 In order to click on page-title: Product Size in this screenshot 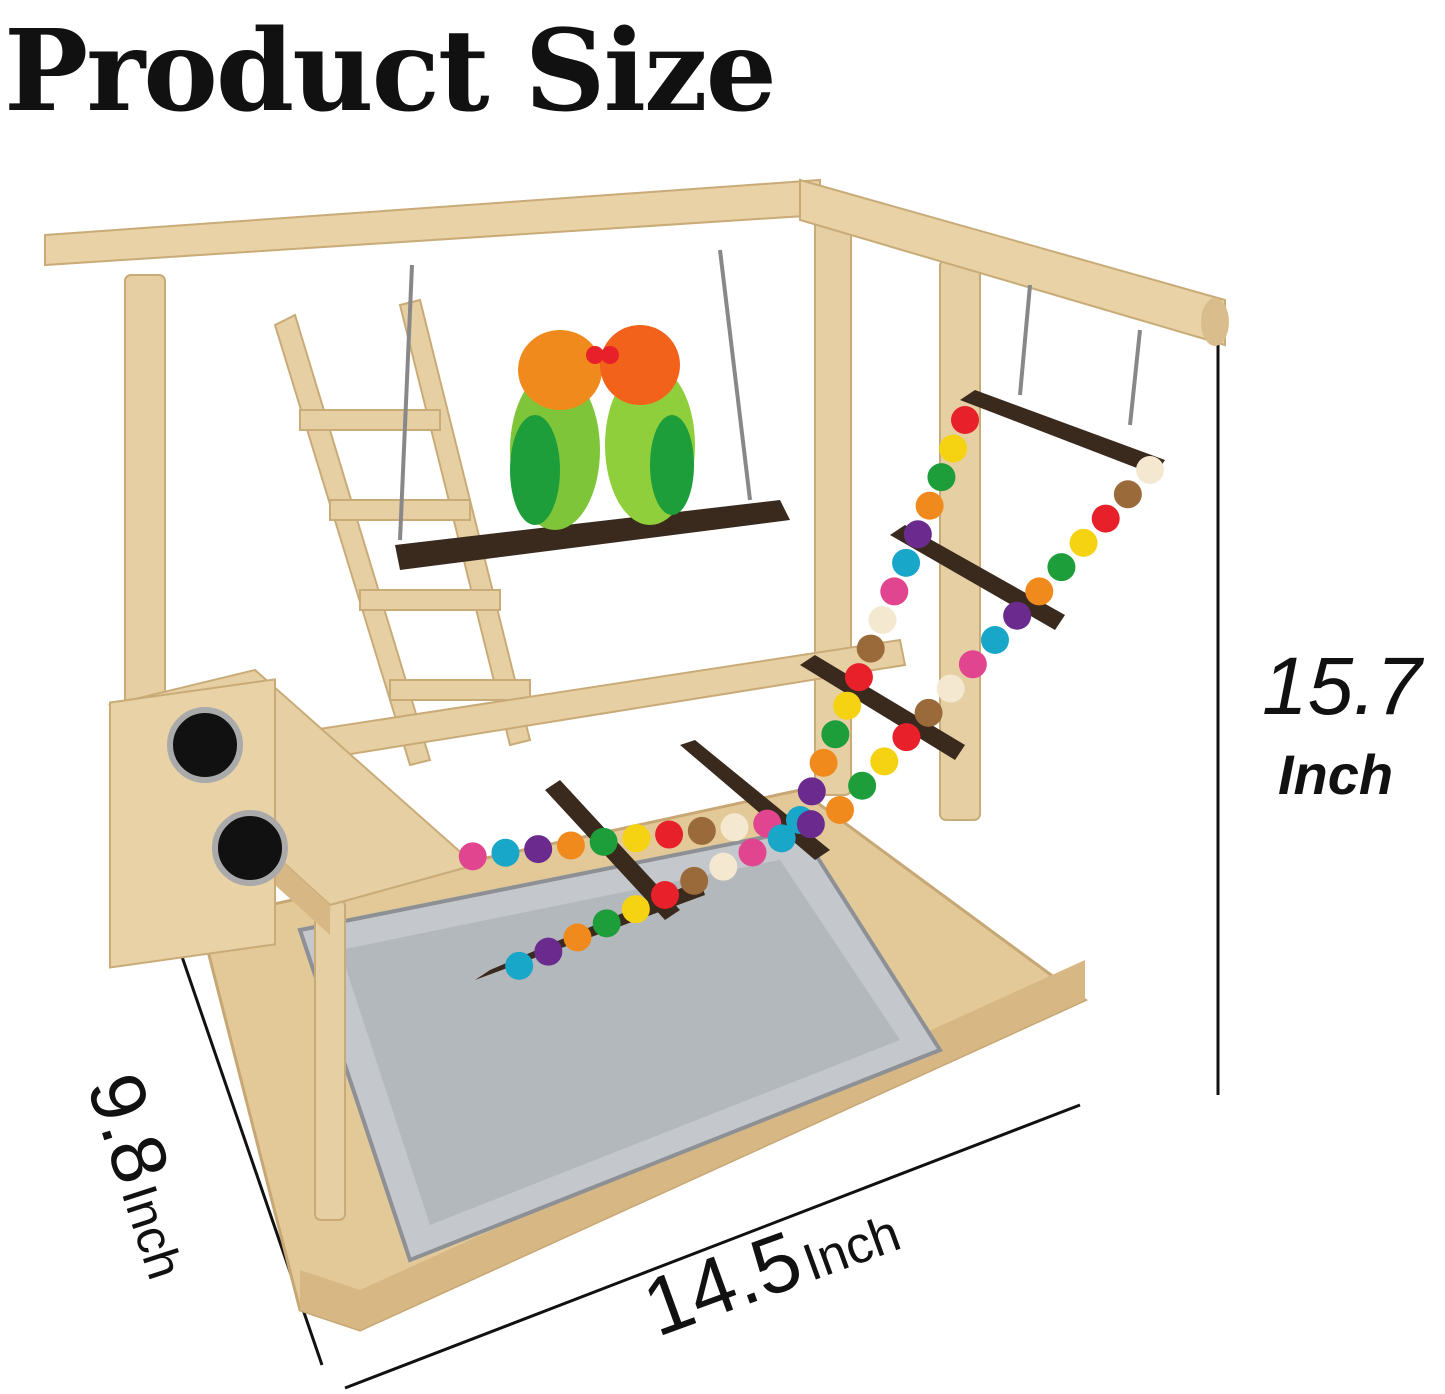, I will do `click(390, 71)`.